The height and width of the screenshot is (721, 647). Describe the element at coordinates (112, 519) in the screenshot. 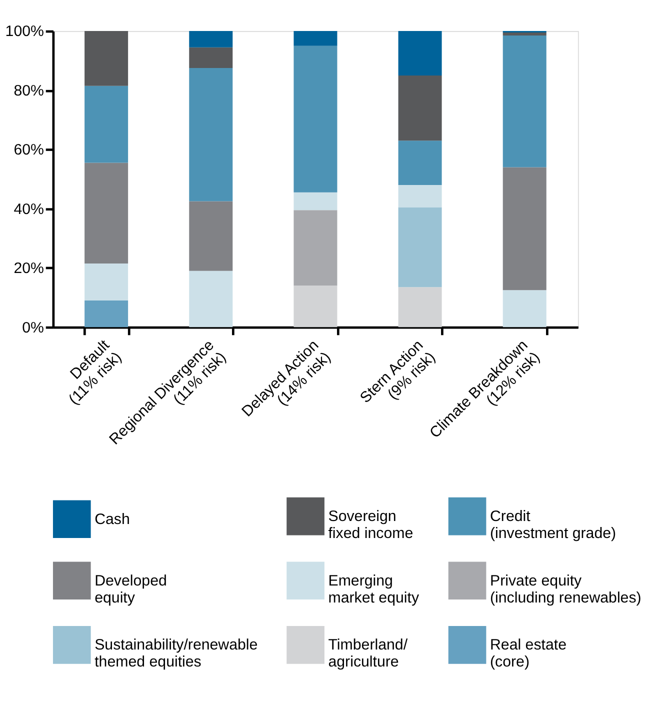

I see `legend-label: Cash` at that location.